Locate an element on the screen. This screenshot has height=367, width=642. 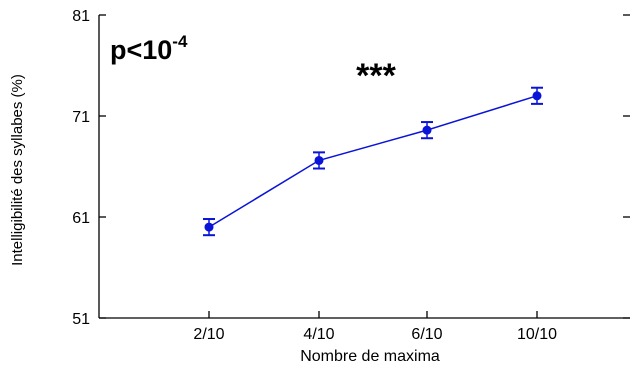
x-tick-label: 4/10 is located at coordinates (318, 334).